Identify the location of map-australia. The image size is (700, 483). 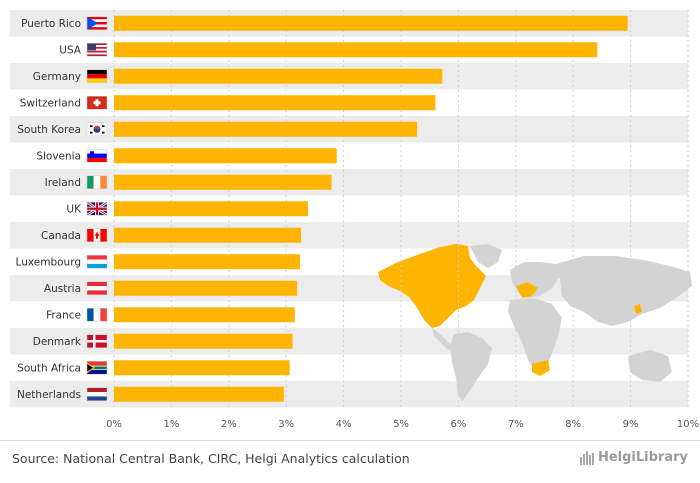
(650, 366).